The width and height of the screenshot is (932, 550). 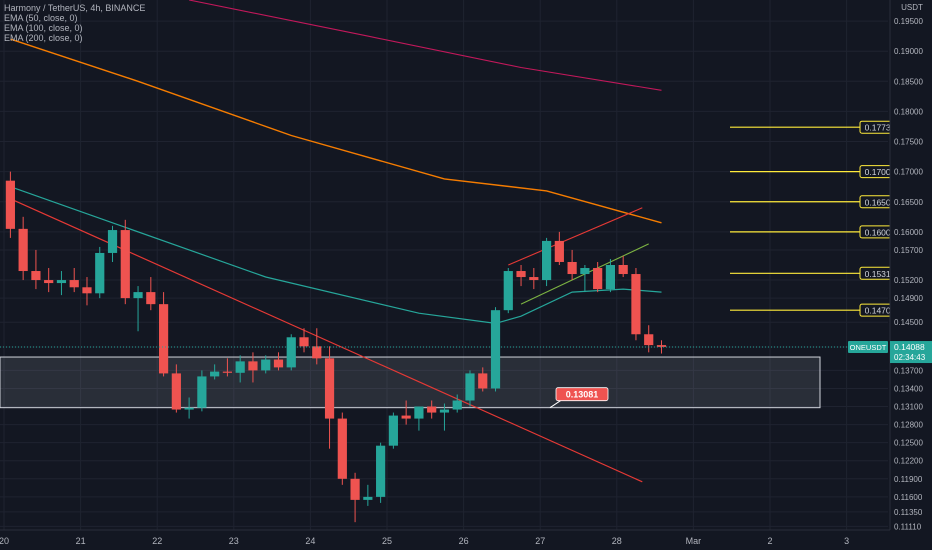 I want to click on price-tick-label: 0.19500, so click(x=908, y=21).